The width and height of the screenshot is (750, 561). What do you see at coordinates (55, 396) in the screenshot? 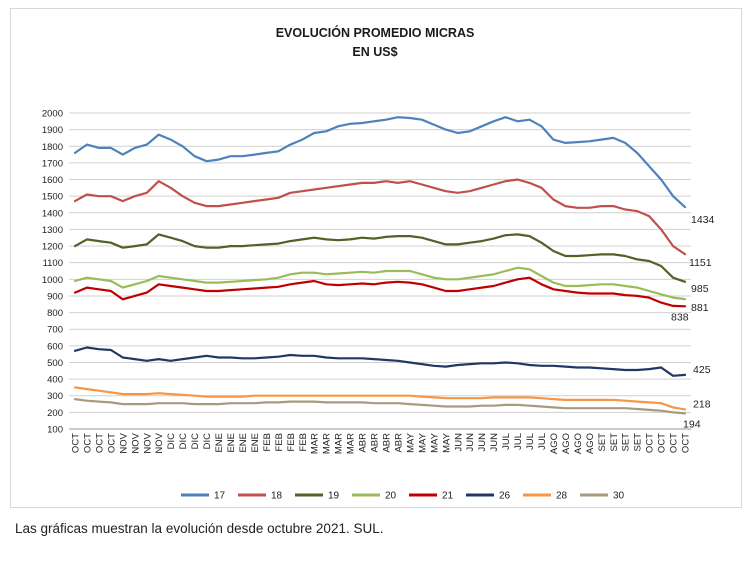
I see `y-tick-label: 300` at bounding box center [55, 396].